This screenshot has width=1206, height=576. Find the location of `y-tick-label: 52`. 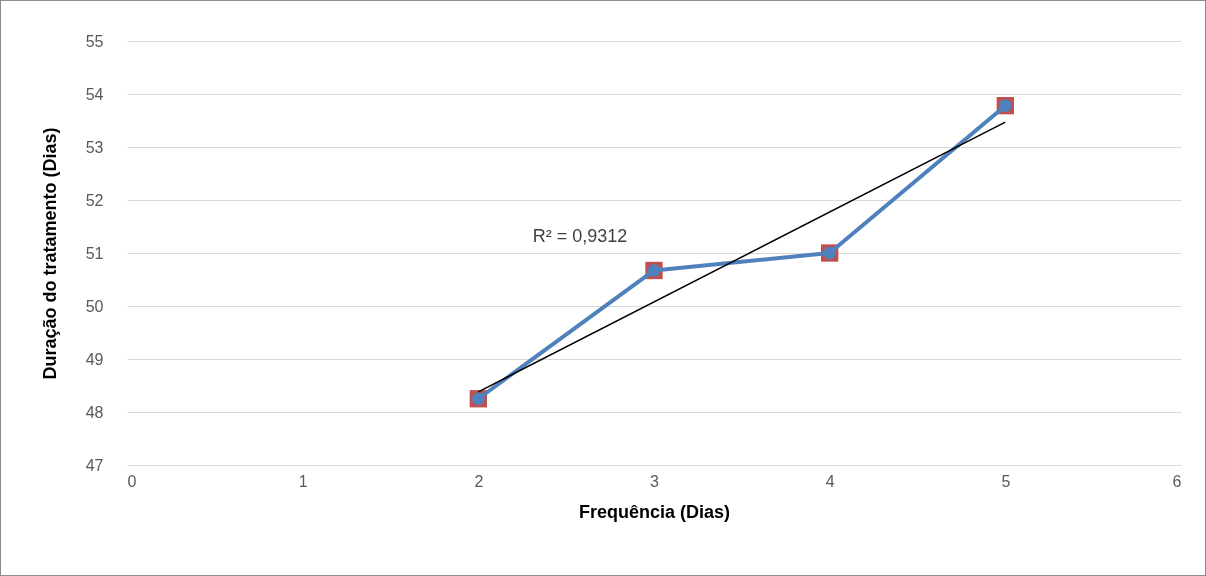

y-tick-label: 52 is located at coordinates (94, 200).